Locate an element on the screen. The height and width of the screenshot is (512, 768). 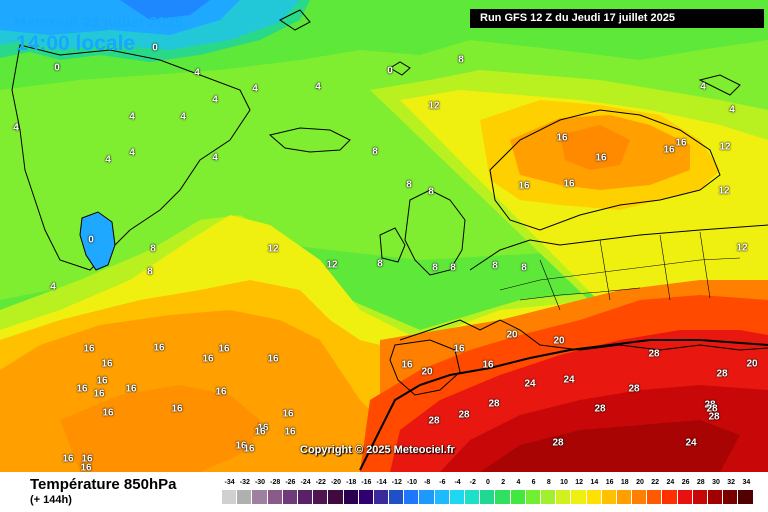
scale-label: -6 is located at coordinates (442, 482).